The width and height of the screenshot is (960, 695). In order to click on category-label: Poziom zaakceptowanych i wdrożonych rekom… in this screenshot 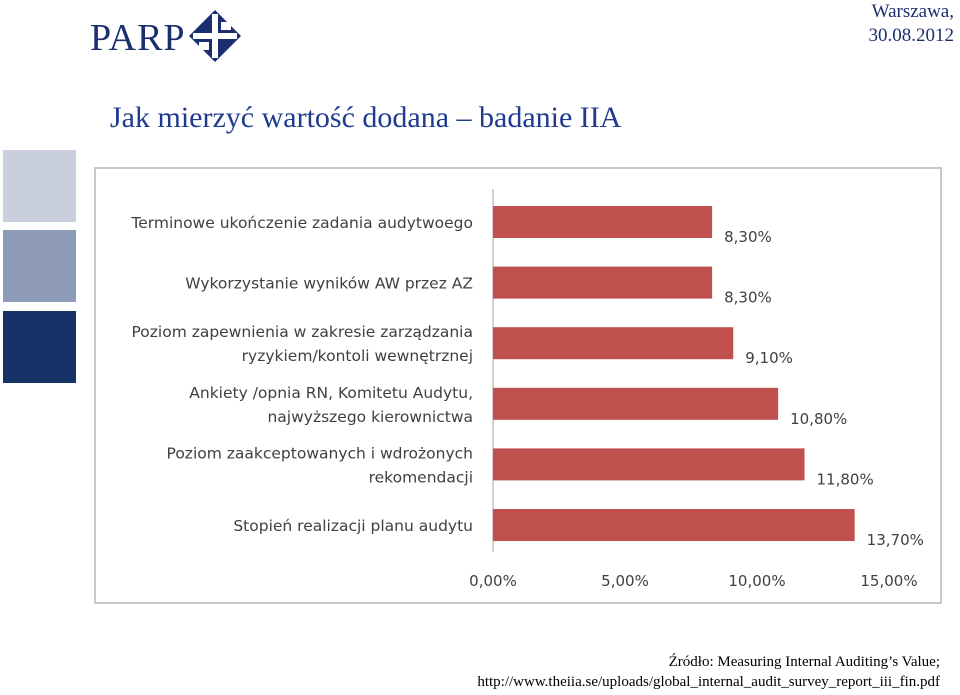, I will do `click(320, 465)`.